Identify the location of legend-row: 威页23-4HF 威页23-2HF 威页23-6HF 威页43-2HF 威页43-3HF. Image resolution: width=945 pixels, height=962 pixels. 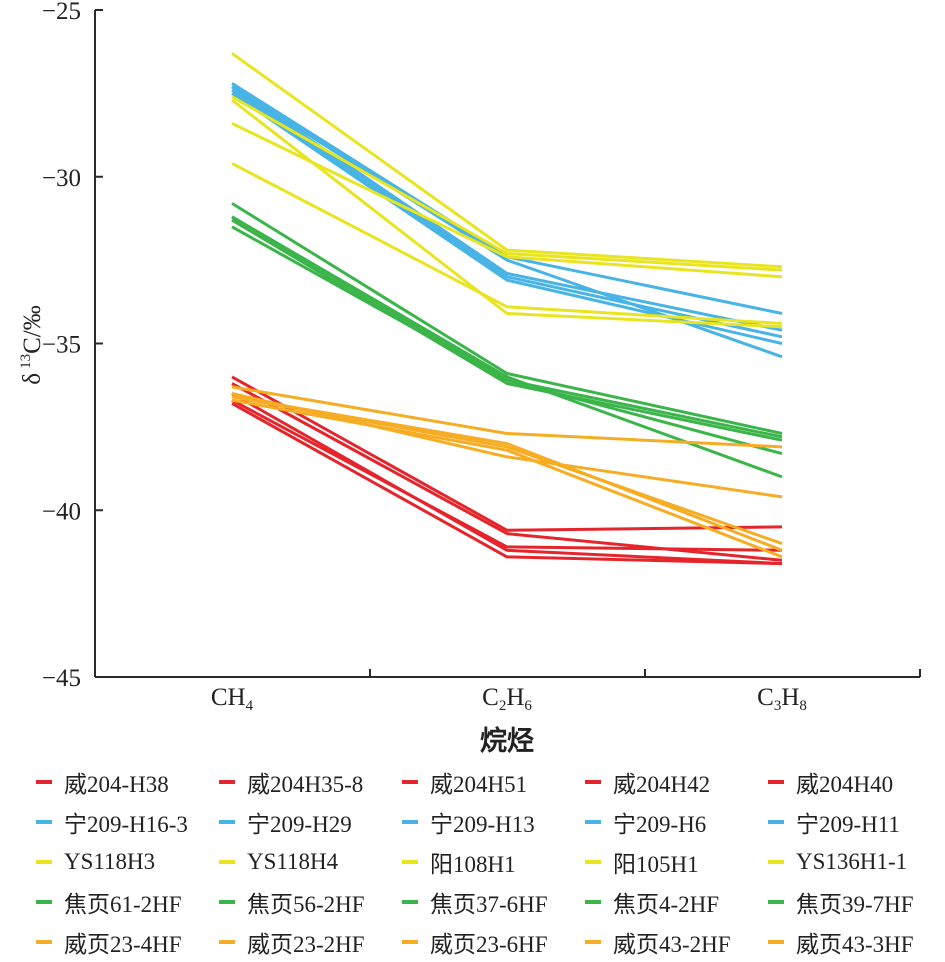
(487, 942).